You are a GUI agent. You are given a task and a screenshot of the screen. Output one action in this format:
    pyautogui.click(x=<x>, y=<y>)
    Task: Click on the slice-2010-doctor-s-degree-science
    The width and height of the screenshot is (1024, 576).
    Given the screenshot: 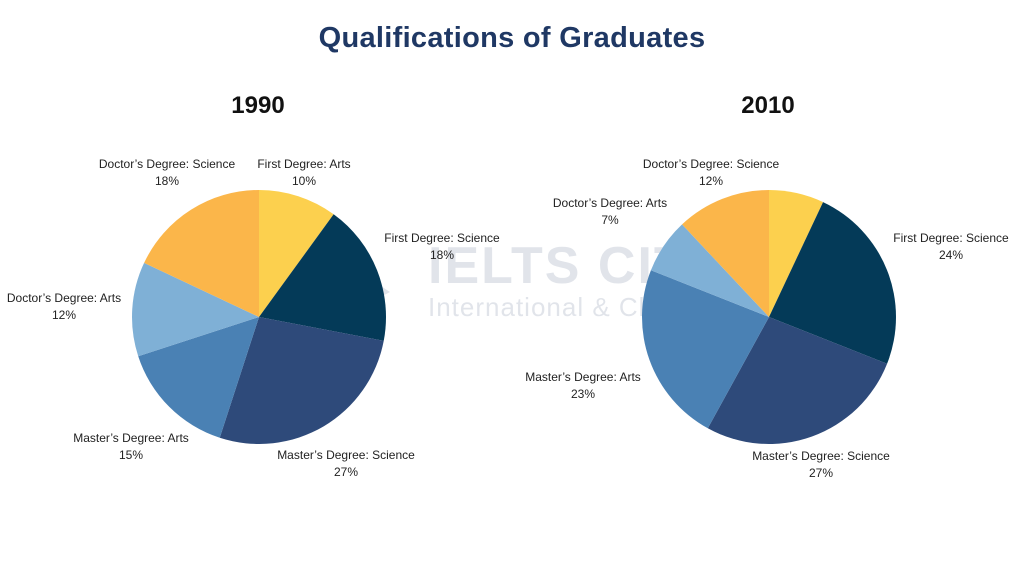 What is the action you would take?
    pyautogui.click(x=725, y=253)
    